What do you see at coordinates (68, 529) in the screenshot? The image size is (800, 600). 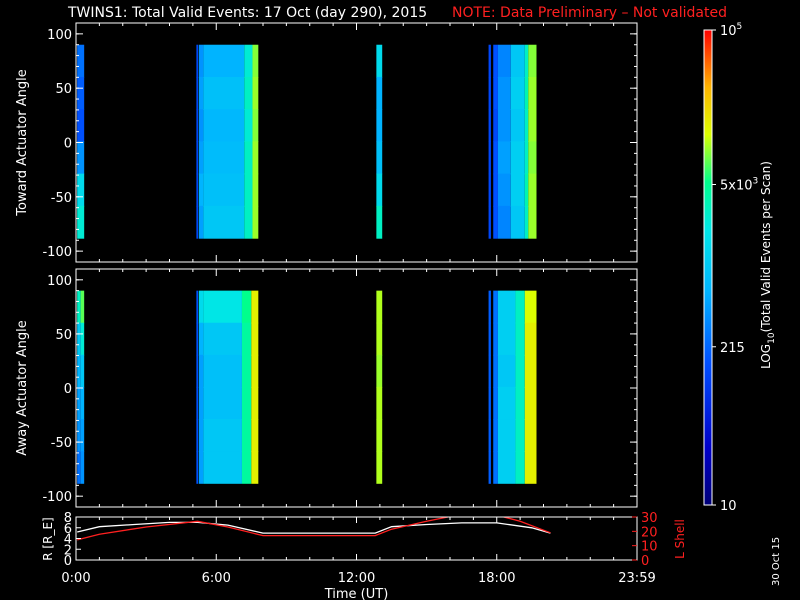 I see `y-tick-label-left: 6` at bounding box center [68, 529].